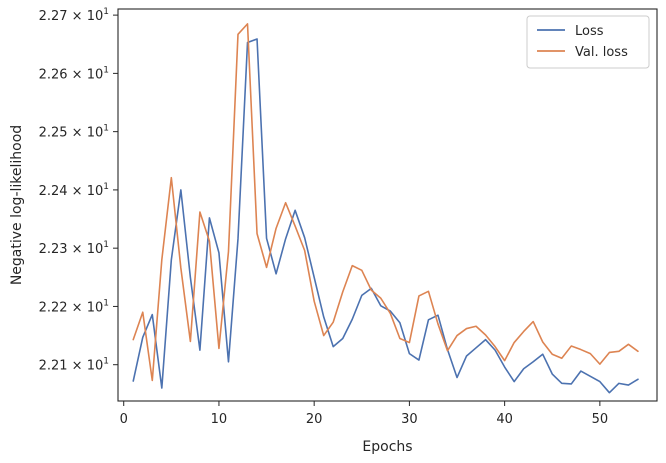  Describe the element at coordinates (74, 132) in the screenshot. I see `y-tick-label: 2.25 × 10¹` at that location.